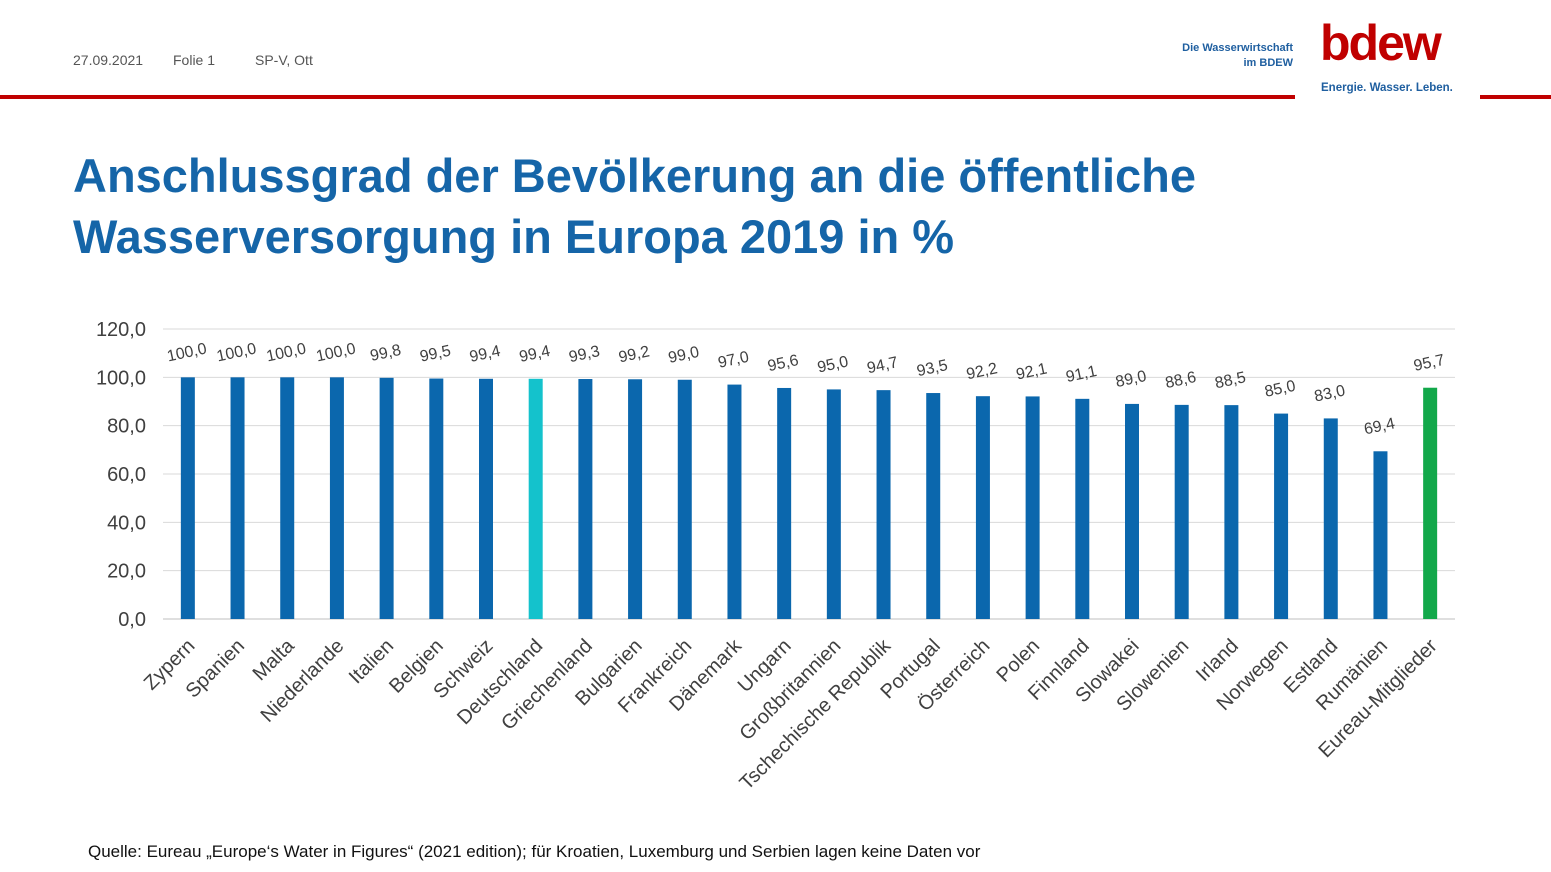  Describe the element at coordinates (1380, 426) in the screenshot. I see `data-label: 69,4` at that location.